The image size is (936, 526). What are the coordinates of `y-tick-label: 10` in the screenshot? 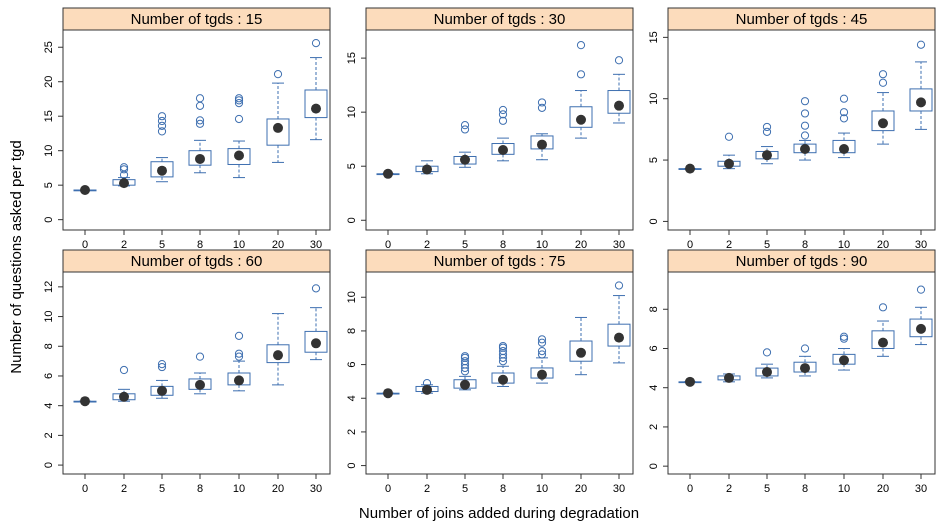 It's located at (352, 112).